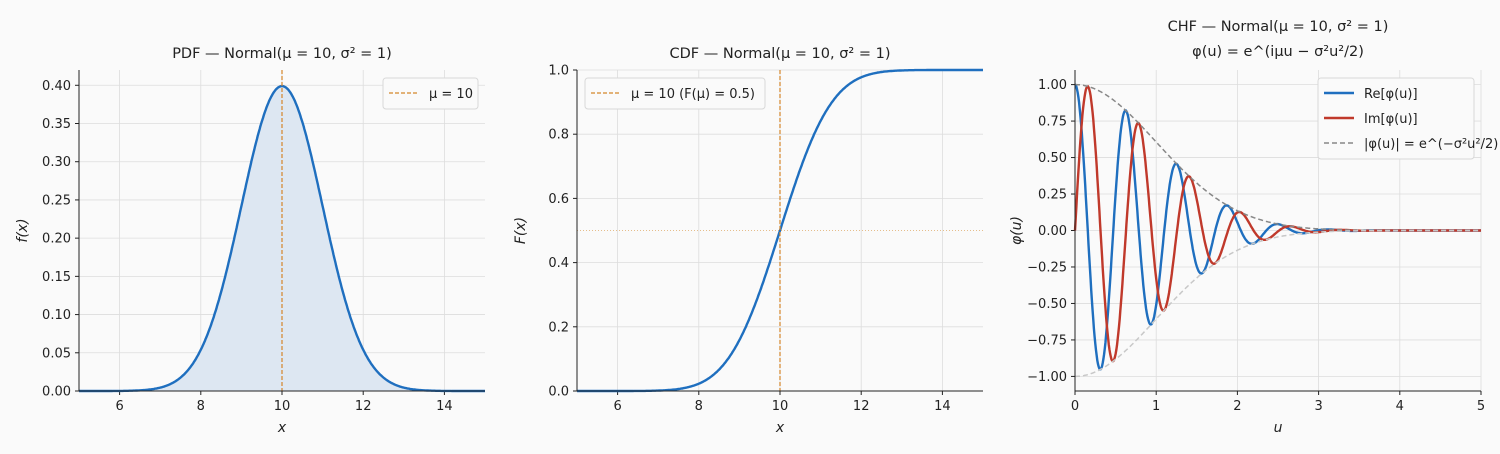 This screenshot has height=454, width=1500. Describe the element at coordinates (558, 263) in the screenshot. I see `y-tick-label: 0.4` at that location.